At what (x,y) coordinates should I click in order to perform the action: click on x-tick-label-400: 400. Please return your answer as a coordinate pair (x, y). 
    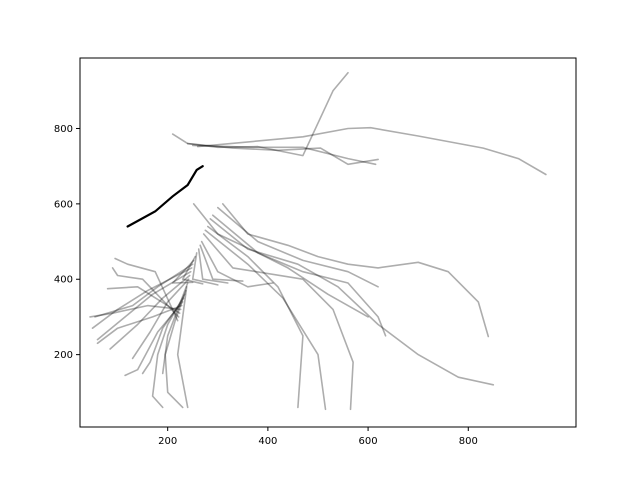
    Looking at the image, I should click on (267, 441).